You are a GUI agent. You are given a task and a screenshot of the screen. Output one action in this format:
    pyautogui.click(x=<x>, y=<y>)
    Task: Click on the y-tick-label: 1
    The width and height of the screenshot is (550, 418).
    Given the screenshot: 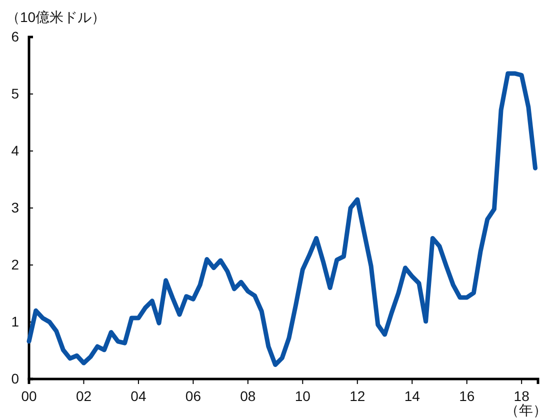 What is the action you would take?
    pyautogui.click(x=15, y=321)
    